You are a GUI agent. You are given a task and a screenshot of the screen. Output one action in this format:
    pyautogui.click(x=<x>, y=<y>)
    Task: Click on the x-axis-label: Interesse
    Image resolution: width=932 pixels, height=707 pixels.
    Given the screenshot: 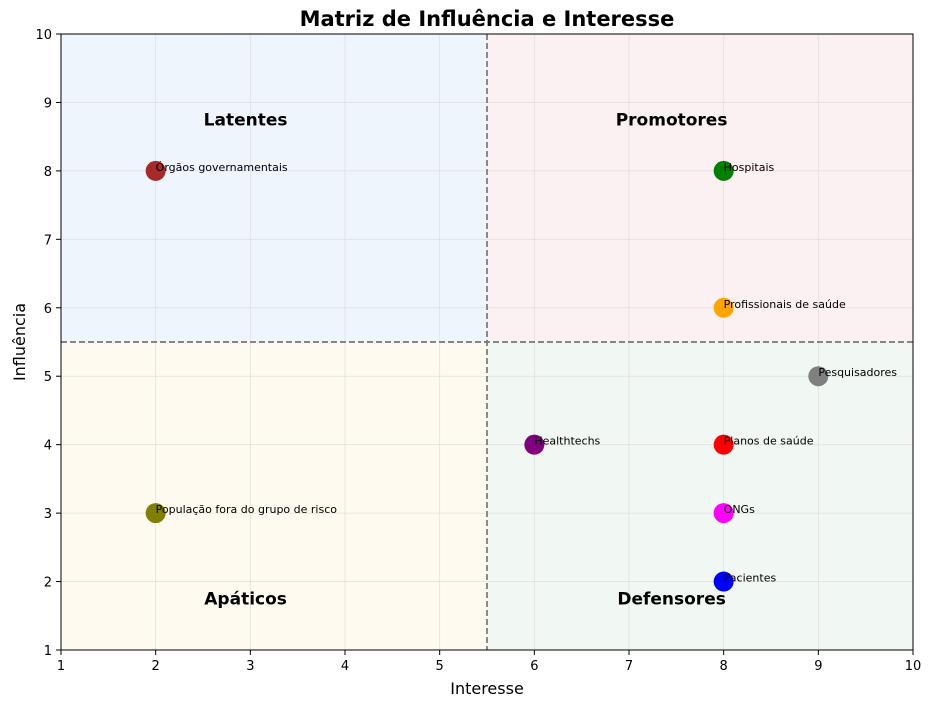 What is the action you would take?
    pyautogui.click(x=487, y=688)
    